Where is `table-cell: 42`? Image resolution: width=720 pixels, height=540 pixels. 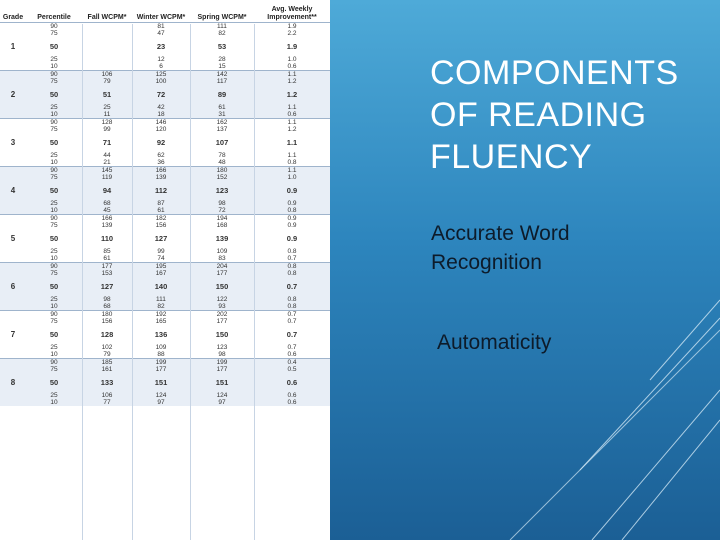 table-cell: 42 is located at coordinates (161, 107).